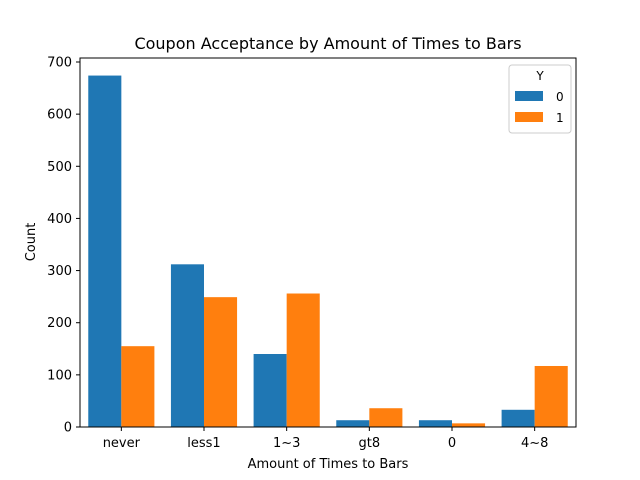 Image resolution: width=640 pixels, height=480 pixels. I want to click on y-tick-label: 700, so click(59, 63).